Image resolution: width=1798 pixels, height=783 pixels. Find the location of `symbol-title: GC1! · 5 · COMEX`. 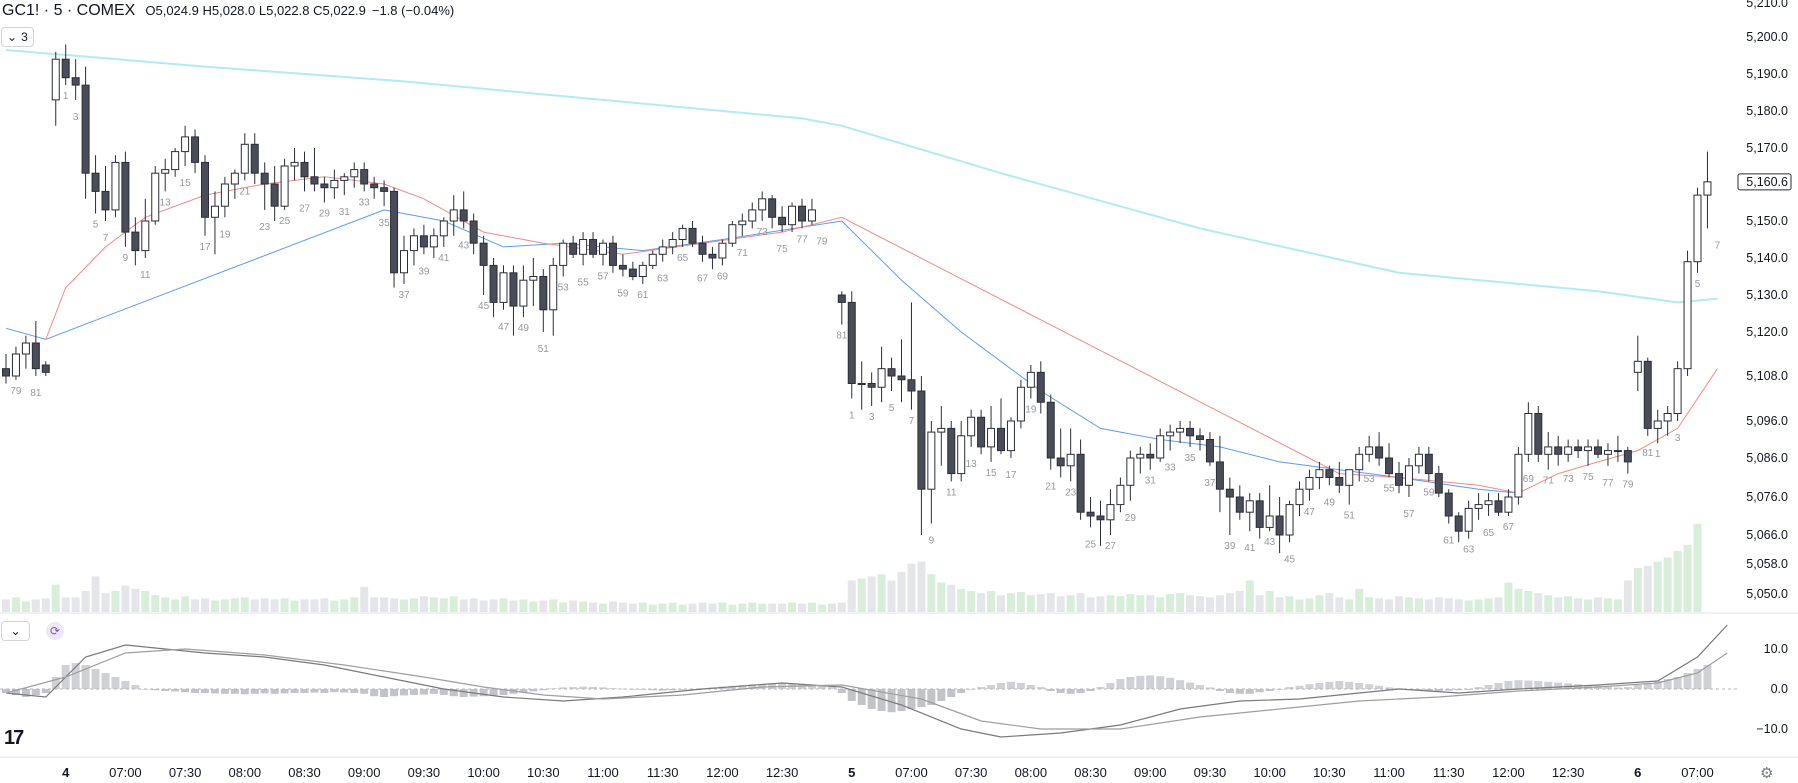

symbol-title: GC1! · 5 · COMEX is located at coordinates (69, 10).